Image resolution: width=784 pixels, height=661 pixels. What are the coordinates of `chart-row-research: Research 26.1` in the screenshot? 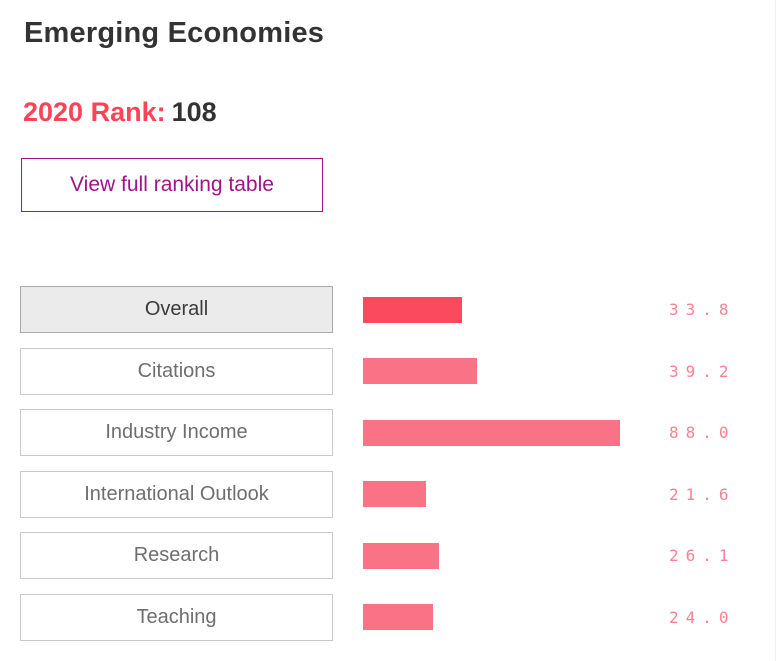 It's located at (378, 555).